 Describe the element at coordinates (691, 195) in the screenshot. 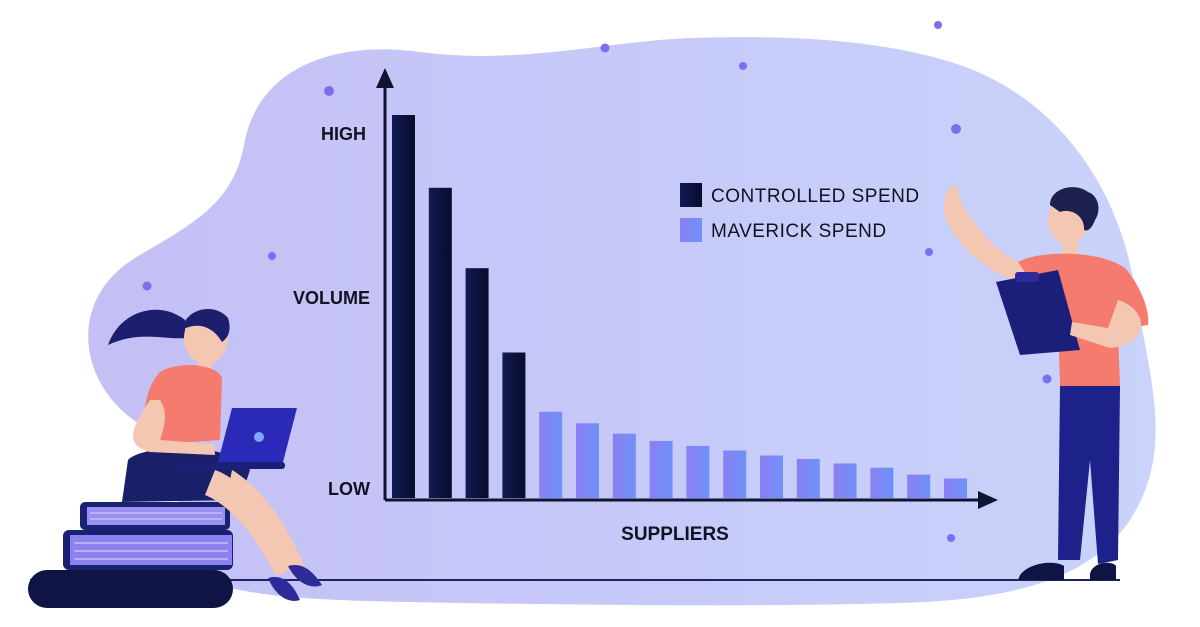

I see `legend-swatch-controlled` at that location.